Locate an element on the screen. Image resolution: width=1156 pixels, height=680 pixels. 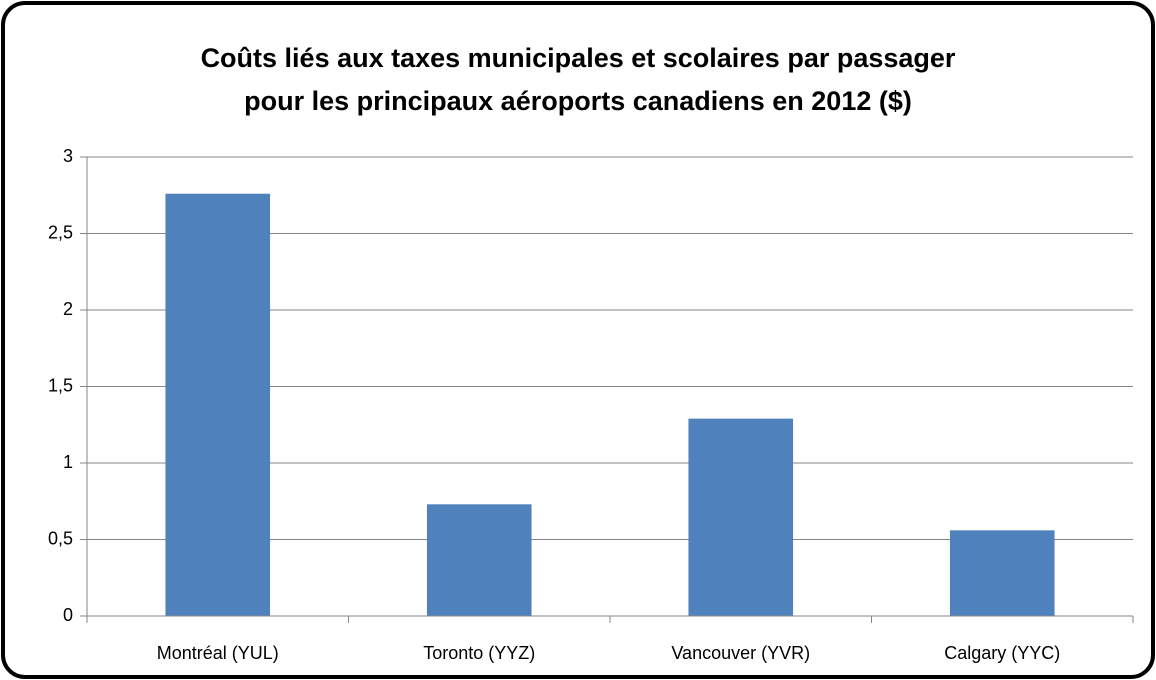
y-tick-label: 1 is located at coordinates (68, 462).